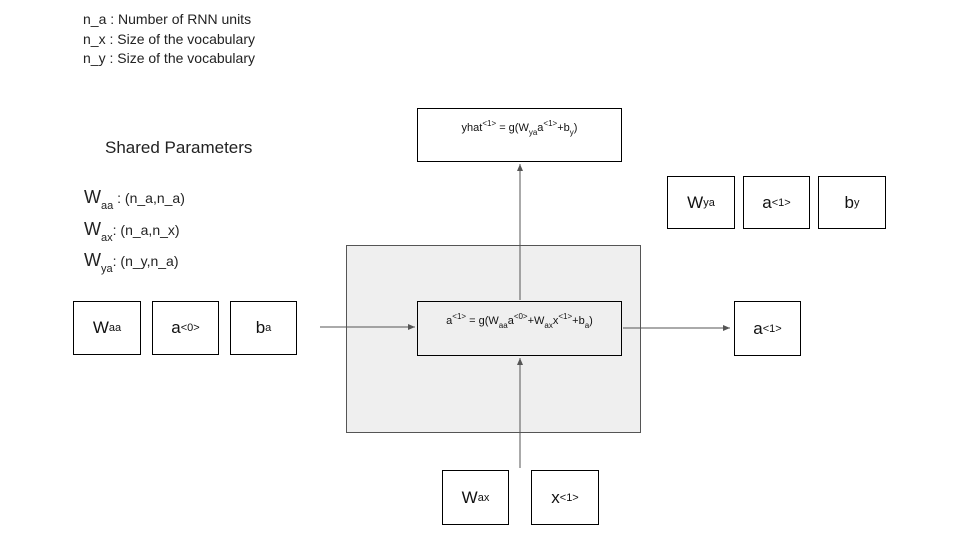 The image size is (960, 540). I want to click on output-a1-box: a <1>, so click(776, 202).